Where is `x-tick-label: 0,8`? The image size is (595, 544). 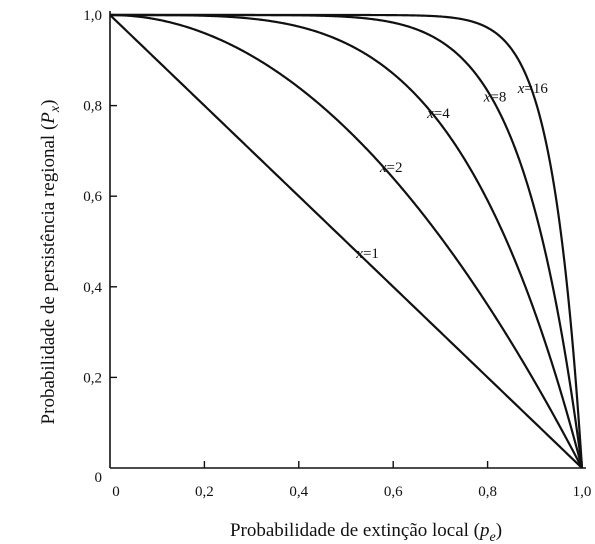
x-tick-label: 0,8 is located at coordinates (487, 492).